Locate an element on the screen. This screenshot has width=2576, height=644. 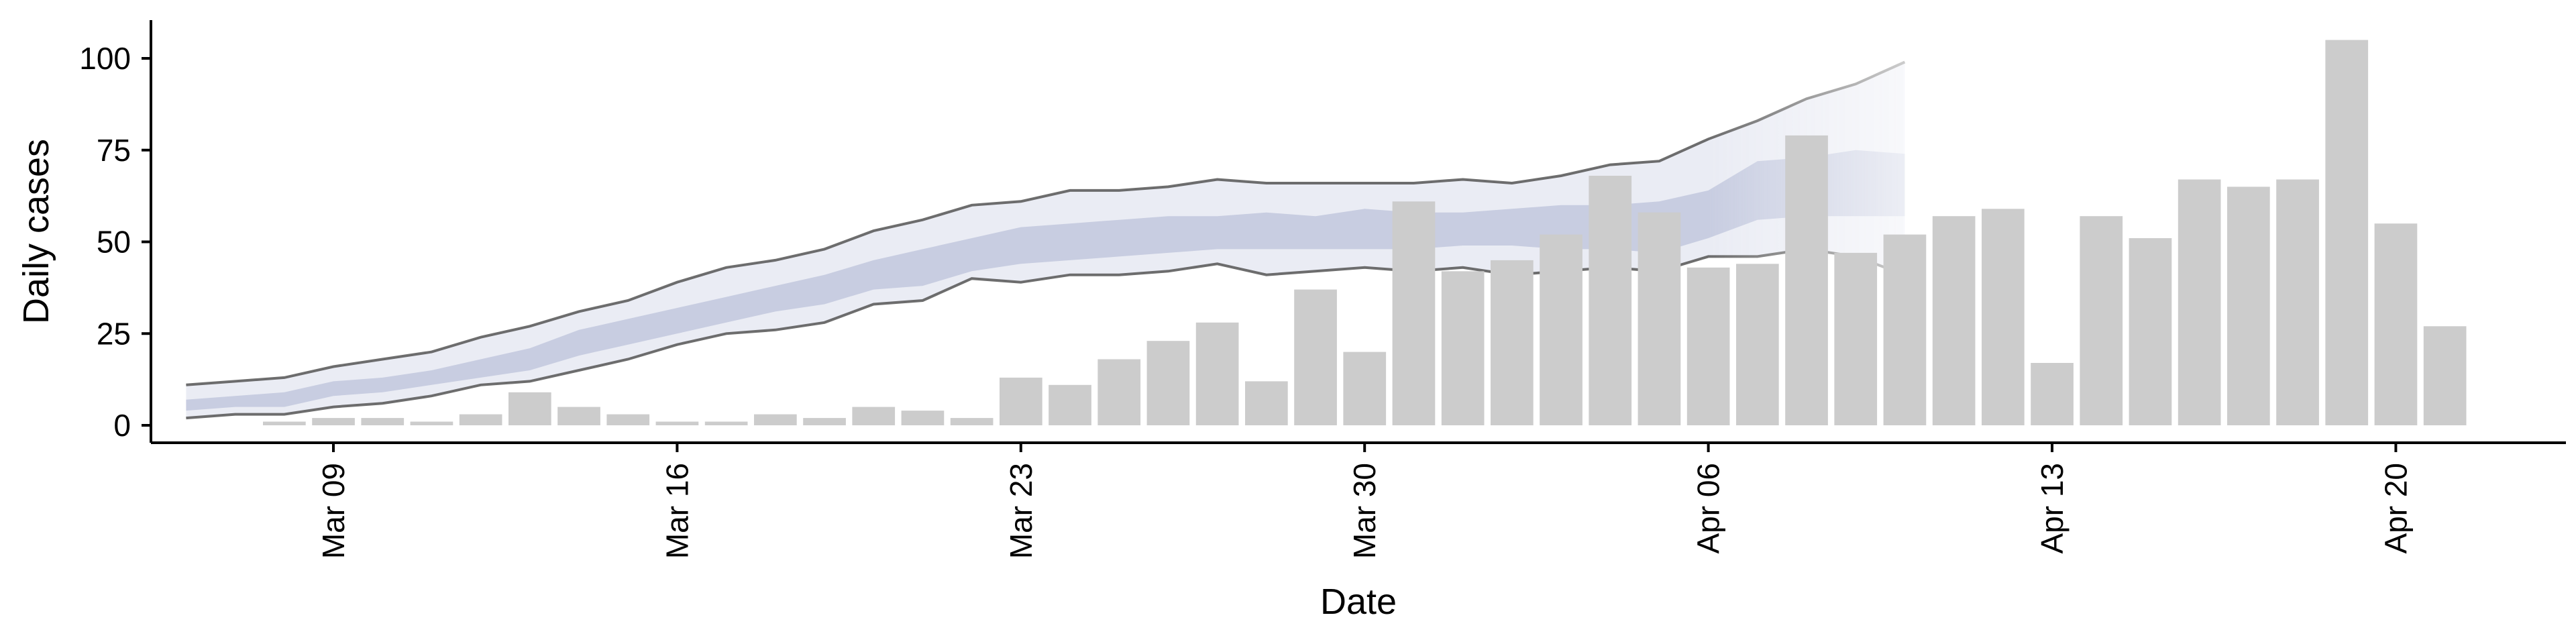
x-tick-label: Mar 30 is located at coordinates (1364, 511).